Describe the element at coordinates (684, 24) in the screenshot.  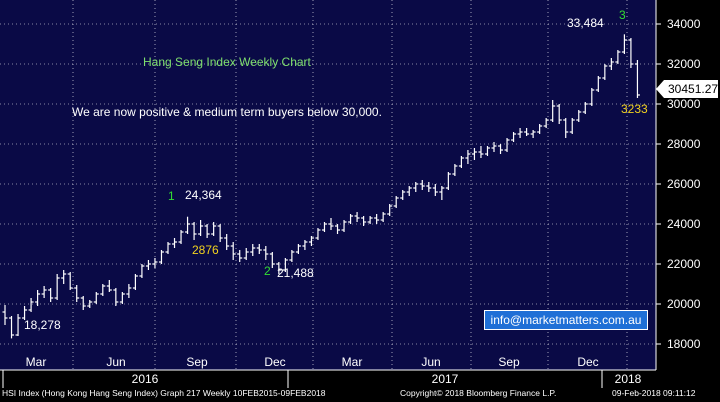
I see `y-tick-label: 34000` at that location.